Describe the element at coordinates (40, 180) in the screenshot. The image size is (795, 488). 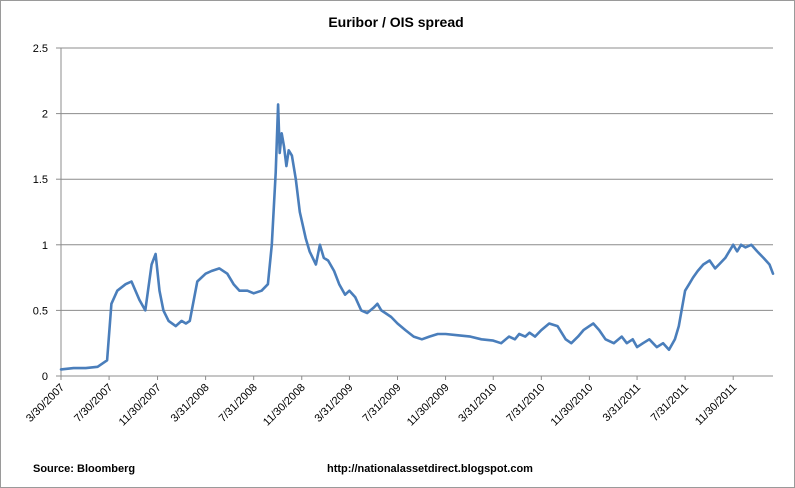
I see `y-tick-label: 1.5` at that location.